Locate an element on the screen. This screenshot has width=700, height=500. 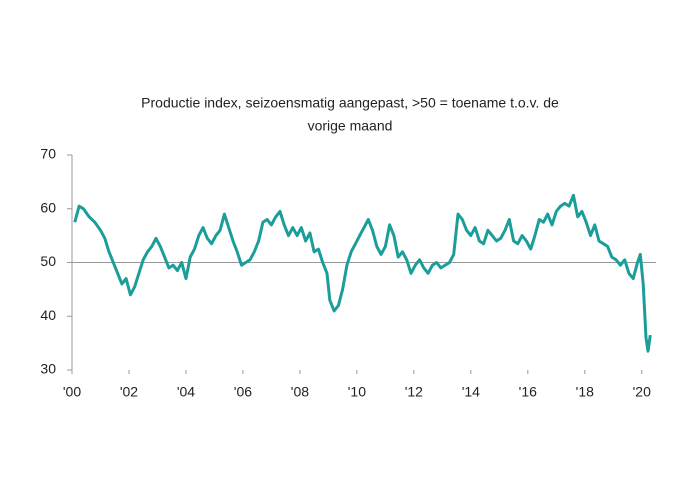
x-tick-label: '00 is located at coordinates (72, 392).